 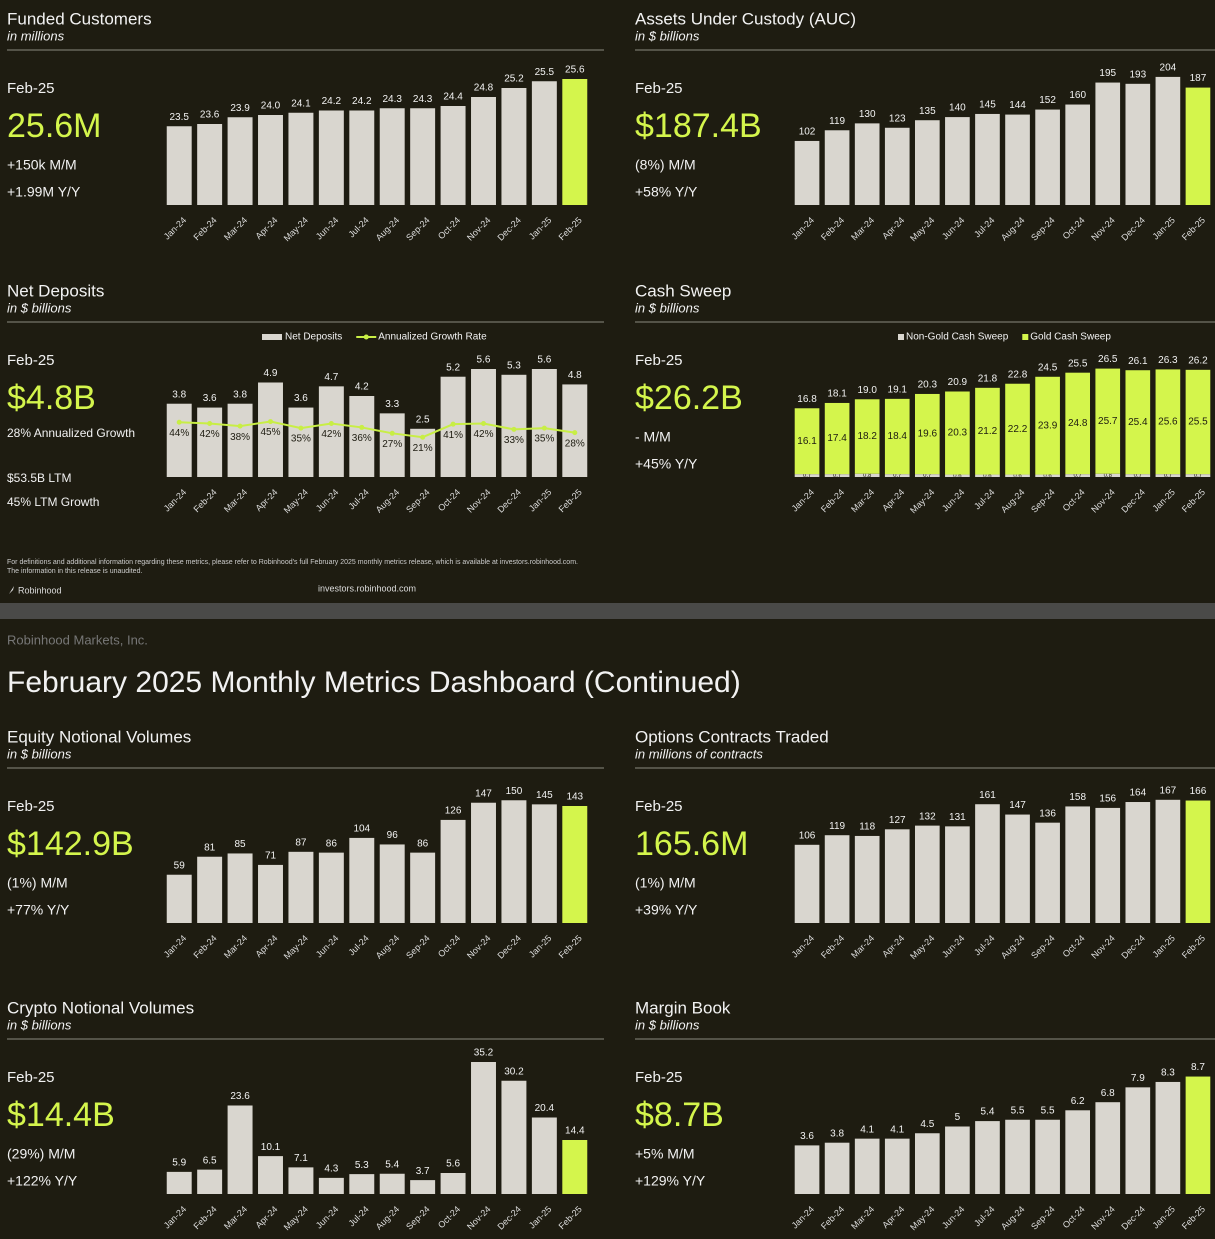 I want to click on value-label: 24.4, so click(x=453, y=97).